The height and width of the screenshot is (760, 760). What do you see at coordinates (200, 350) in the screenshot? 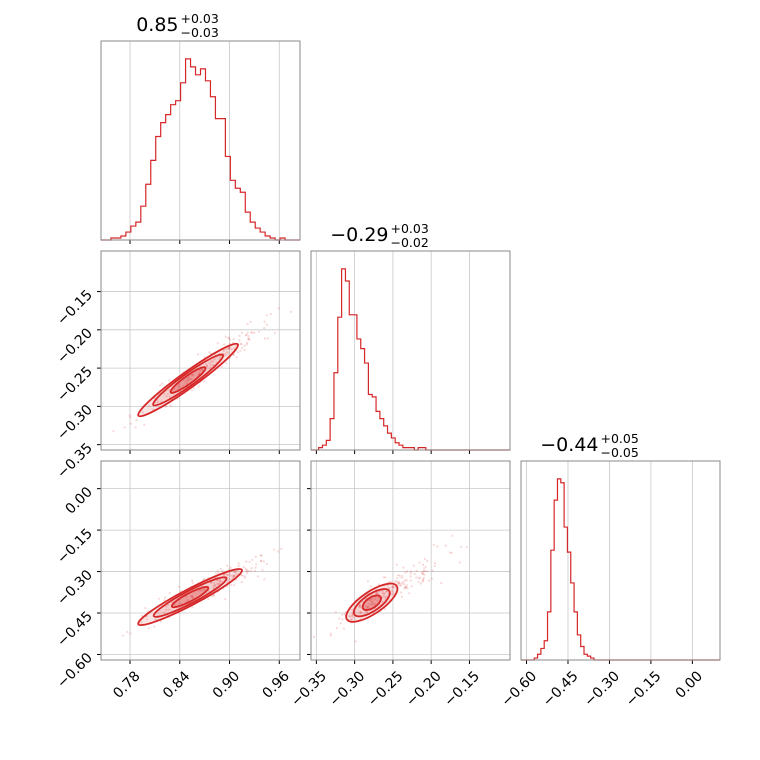
I see `panel-frame` at bounding box center [200, 350].